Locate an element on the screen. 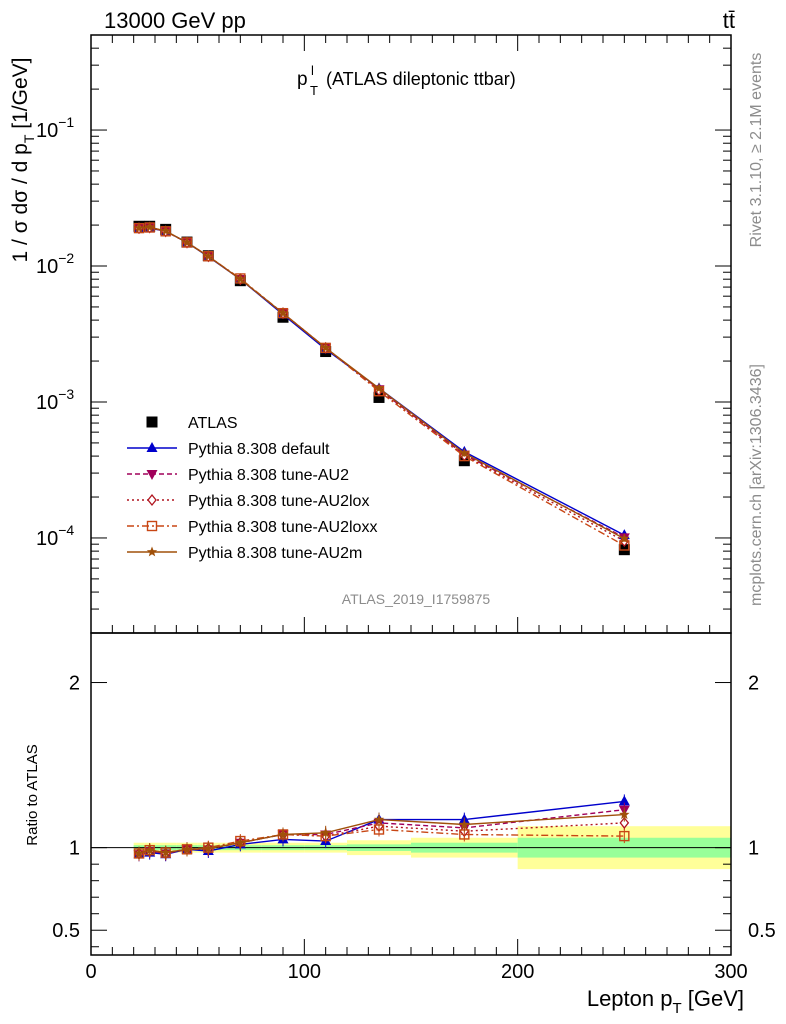 The image size is (786, 1024). main-y-tick-label: 10⁻³ is located at coordinates (55, 400).